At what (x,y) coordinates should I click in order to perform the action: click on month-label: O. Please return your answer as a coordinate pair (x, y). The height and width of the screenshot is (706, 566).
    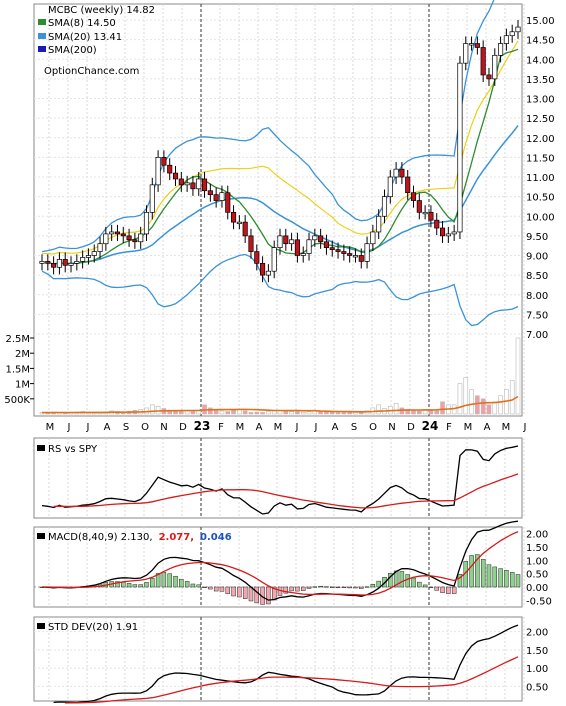
    Looking at the image, I should click on (145, 427).